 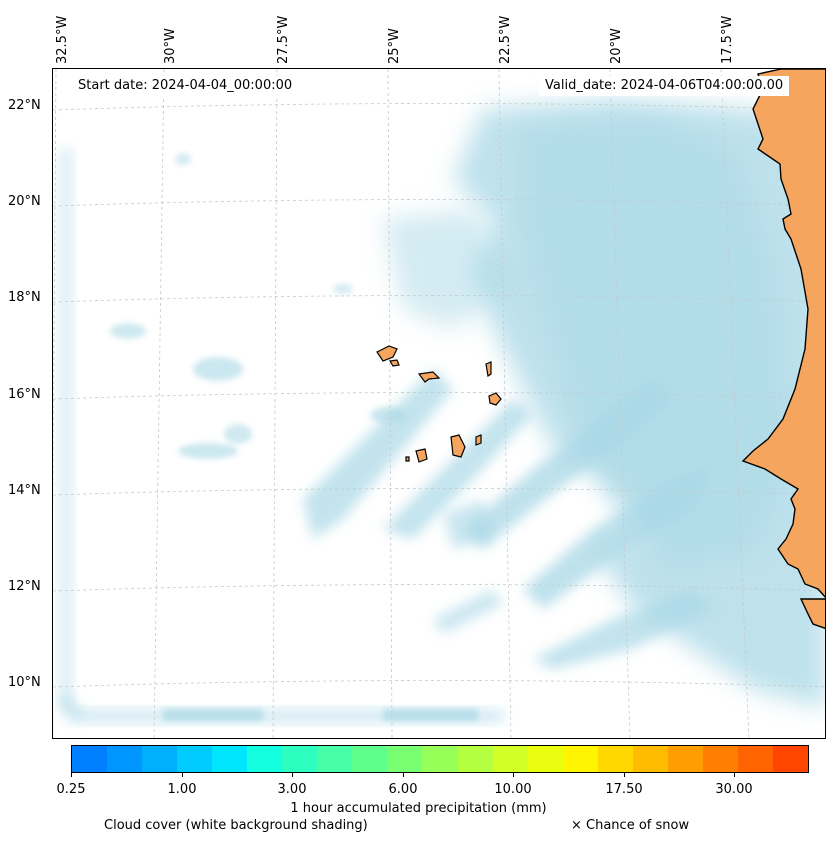 I want to click on island-santo-antao, so click(x=387, y=353).